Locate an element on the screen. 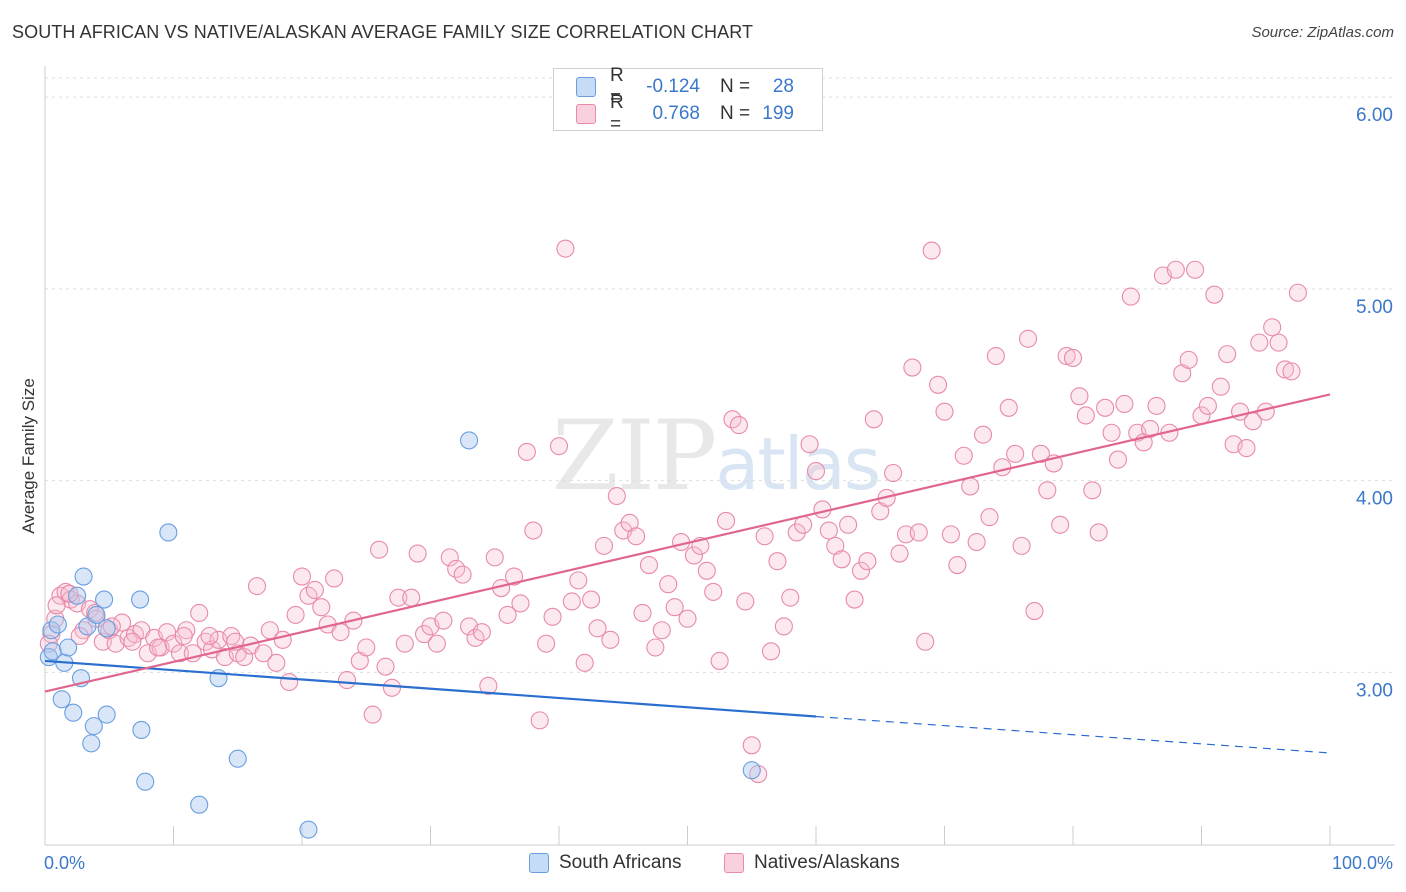 The image size is (1406, 892). legend-south-africans: South Africans is located at coordinates (605, 863).